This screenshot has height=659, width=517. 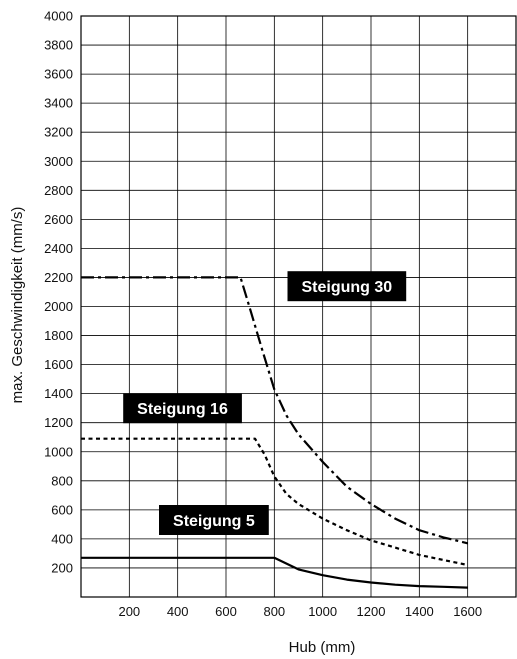 I want to click on x-axis-label: Hub (mm), so click(x=322, y=647).